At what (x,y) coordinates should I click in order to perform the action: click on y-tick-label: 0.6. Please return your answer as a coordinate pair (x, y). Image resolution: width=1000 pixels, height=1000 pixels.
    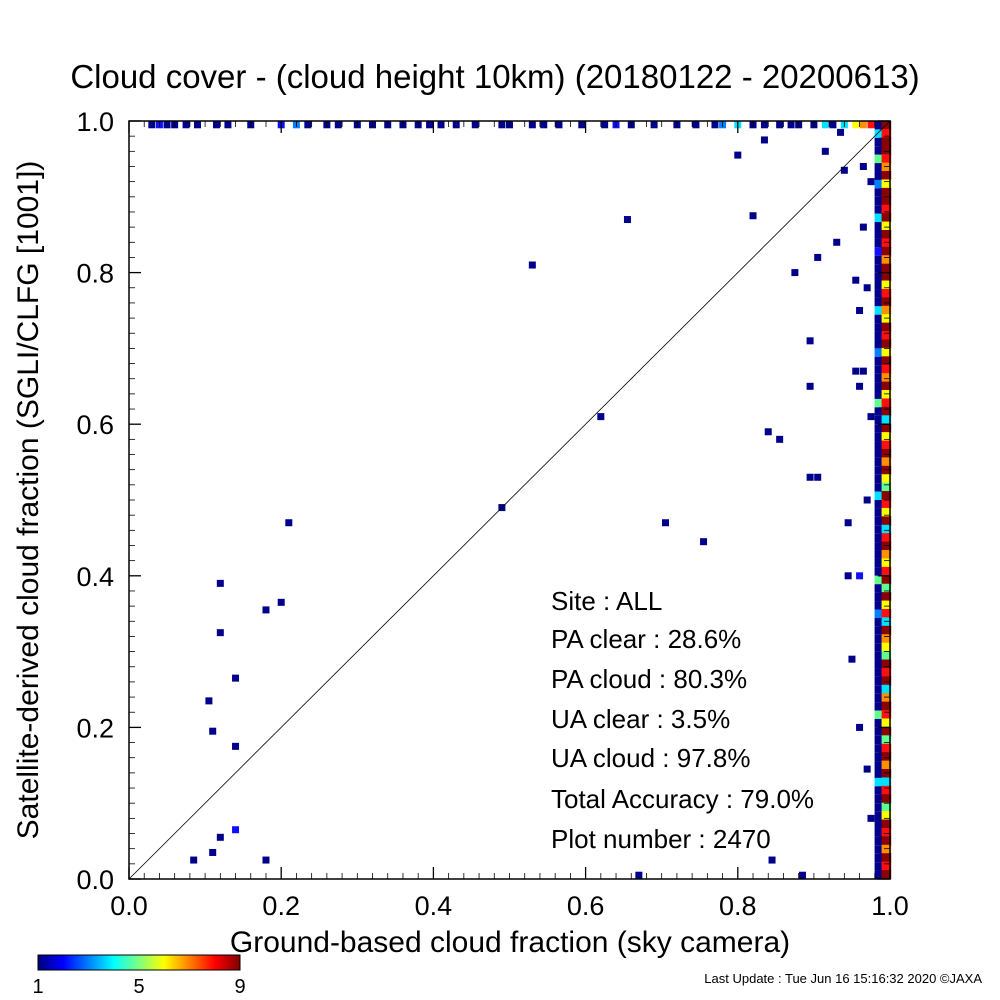
    Looking at the image, I should click on (95, 425).